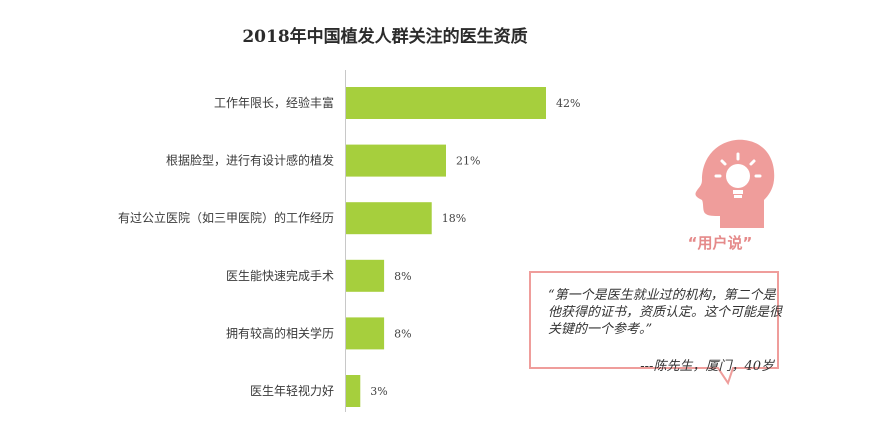 The image size is (870, 423). I want to click on quote-callout-box, so click(654, 328).